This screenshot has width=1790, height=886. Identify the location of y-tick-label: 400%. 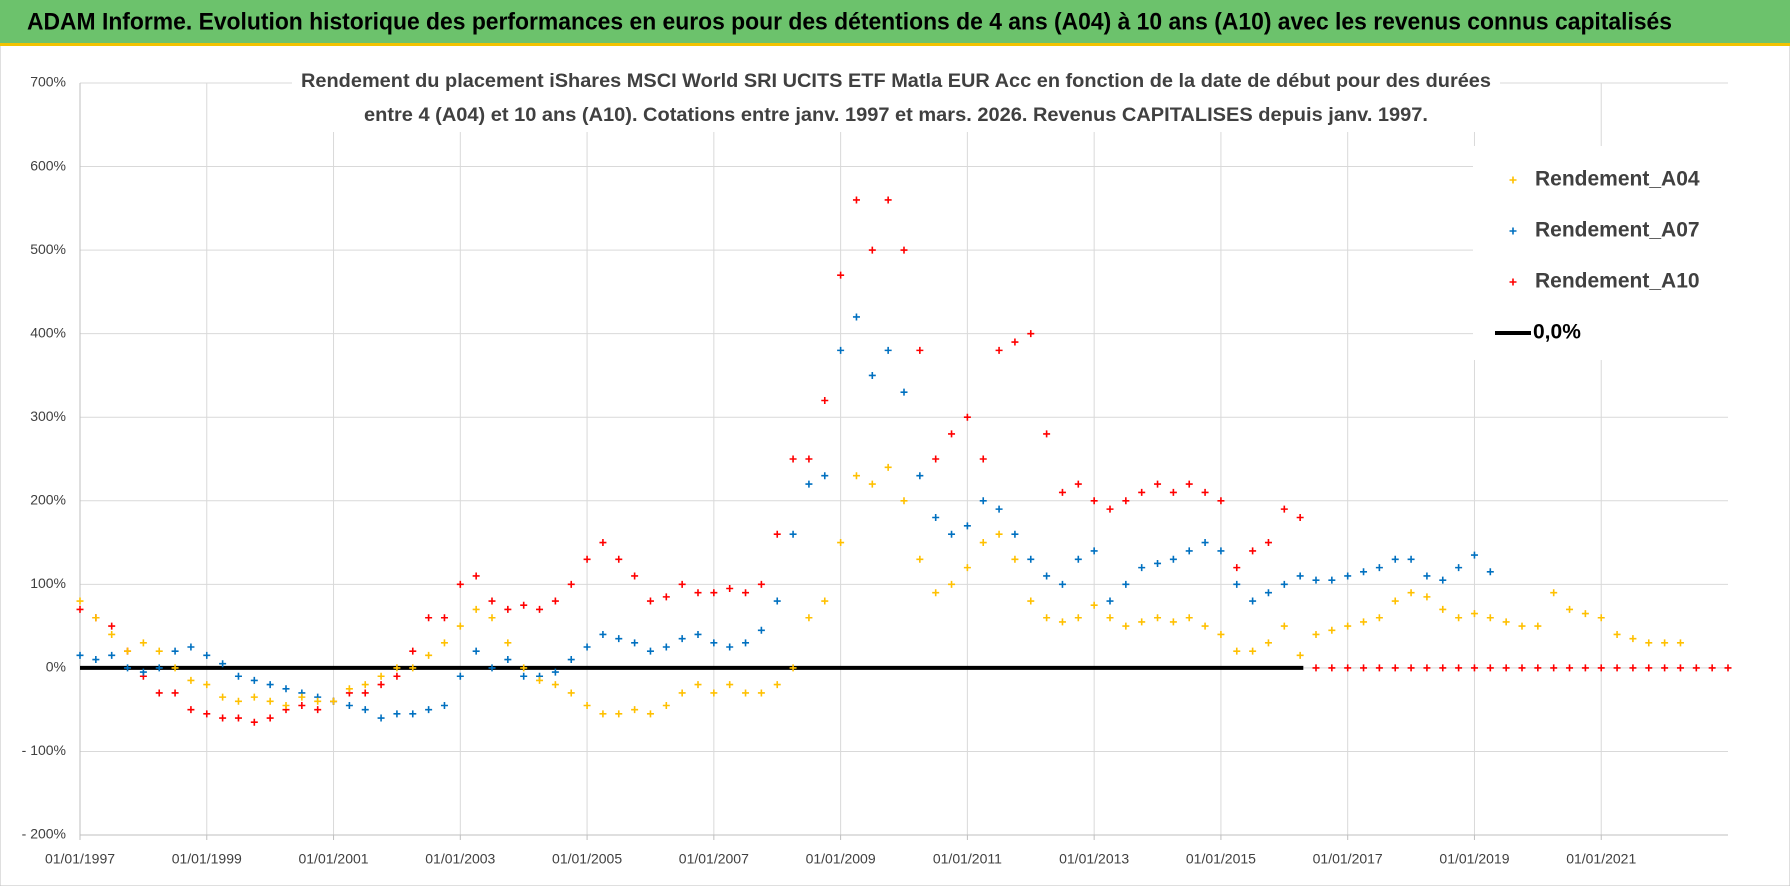
(48, 332).